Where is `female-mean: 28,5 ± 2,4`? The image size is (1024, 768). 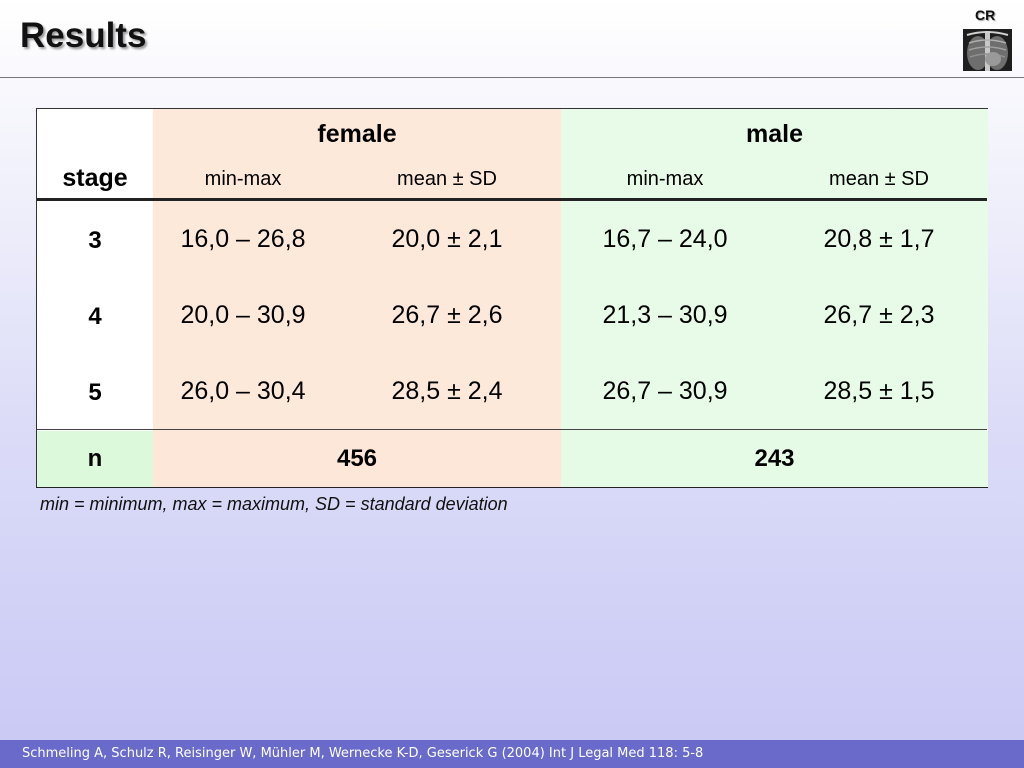
female-mean: 28,5 ± 2,4 is located at coordinates (447, 391).